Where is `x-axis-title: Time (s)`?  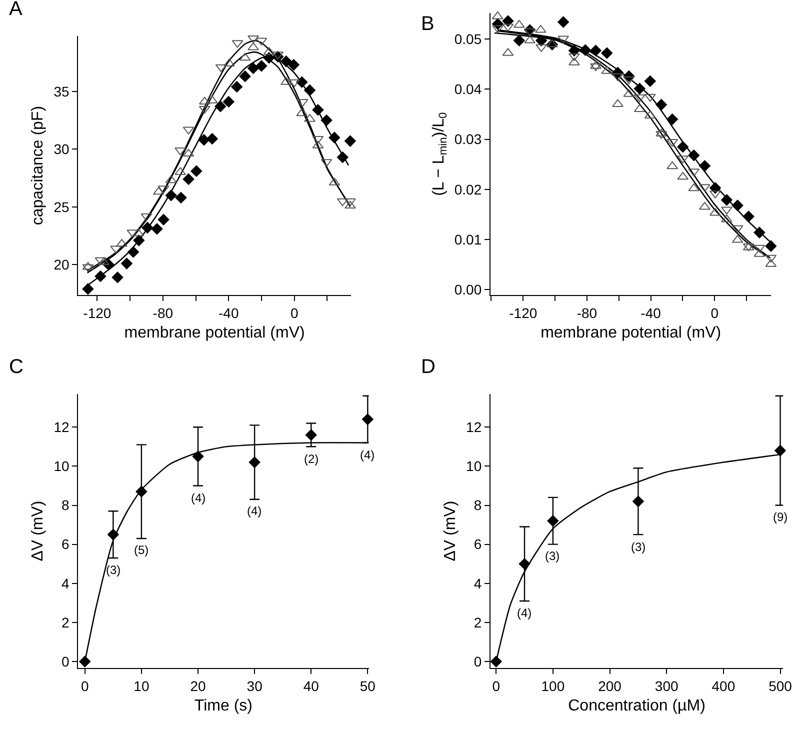 x-axis-title: Time (s) is located at coordinates (223, 706).